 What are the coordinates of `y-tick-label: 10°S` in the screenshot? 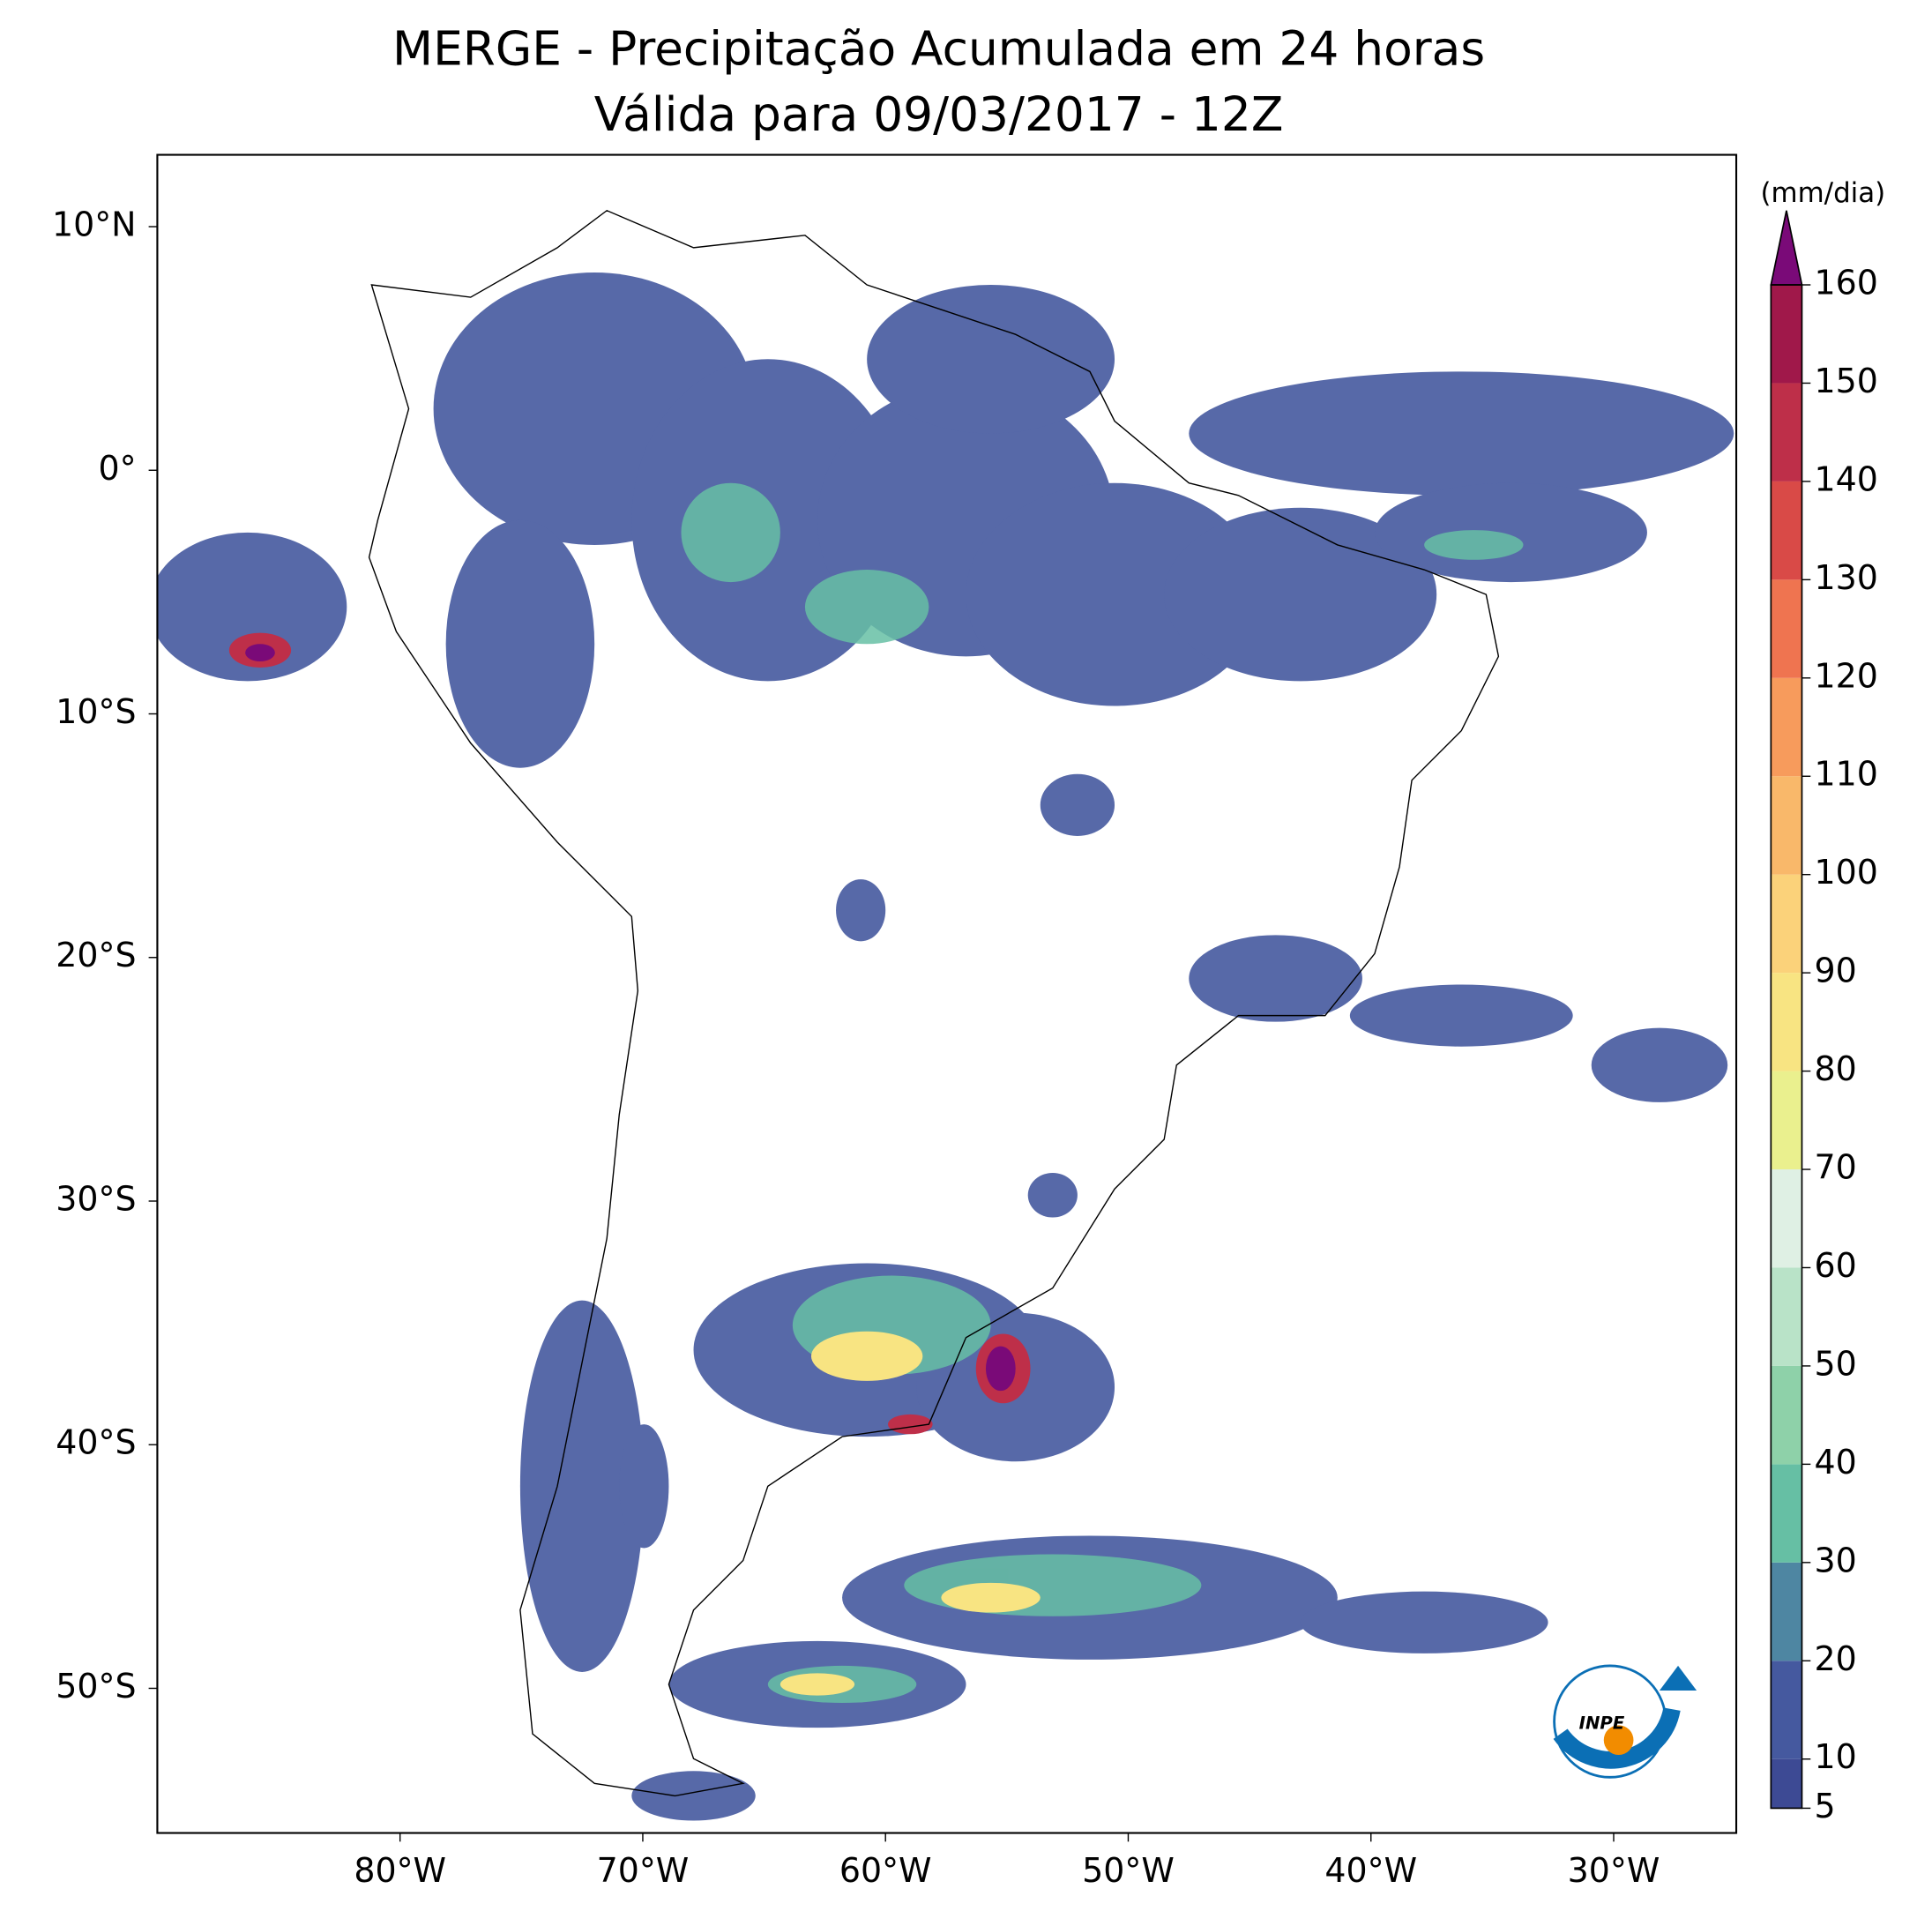 It's located at (96, 712).